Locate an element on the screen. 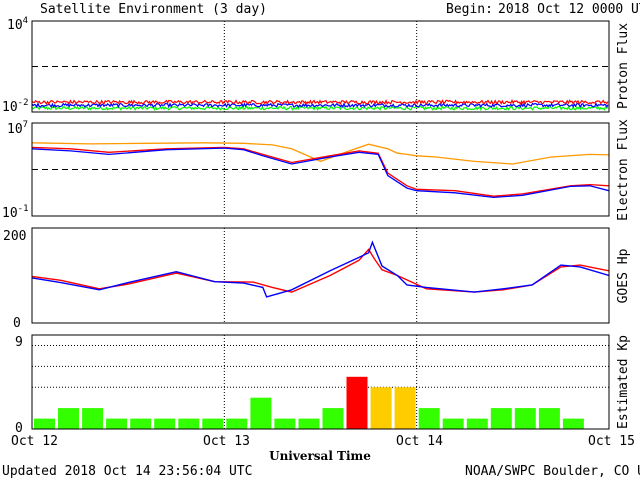 The image size is (640, 484). xtick-oct15: Oct 15 is located at coordinates (611, 441).